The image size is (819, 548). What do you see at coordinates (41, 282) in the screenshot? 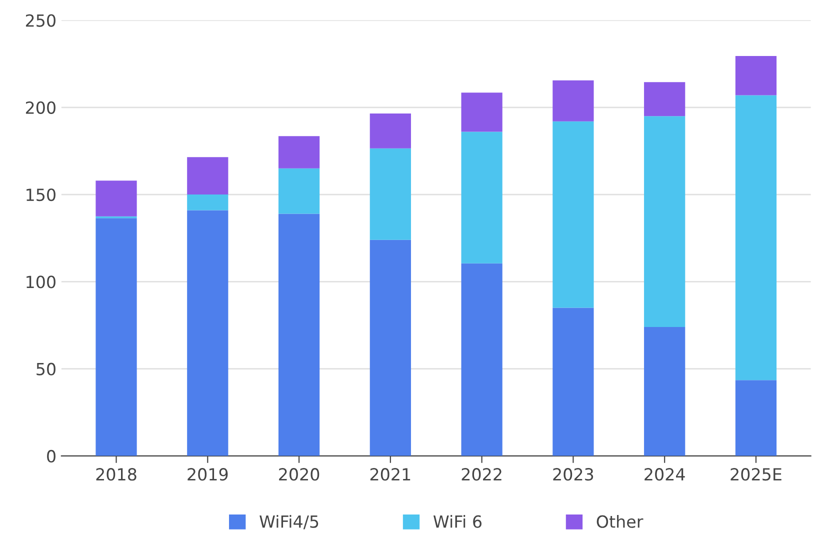
I see `y-tick-label: 100` at bounding box center [41, 282].